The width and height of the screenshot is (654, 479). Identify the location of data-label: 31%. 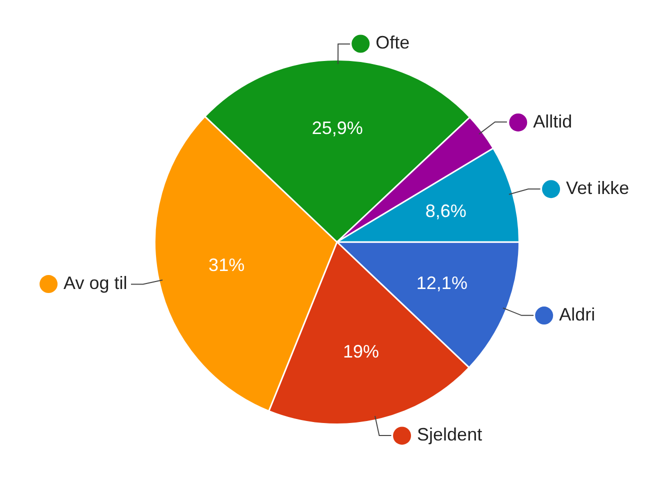
(226, 264).